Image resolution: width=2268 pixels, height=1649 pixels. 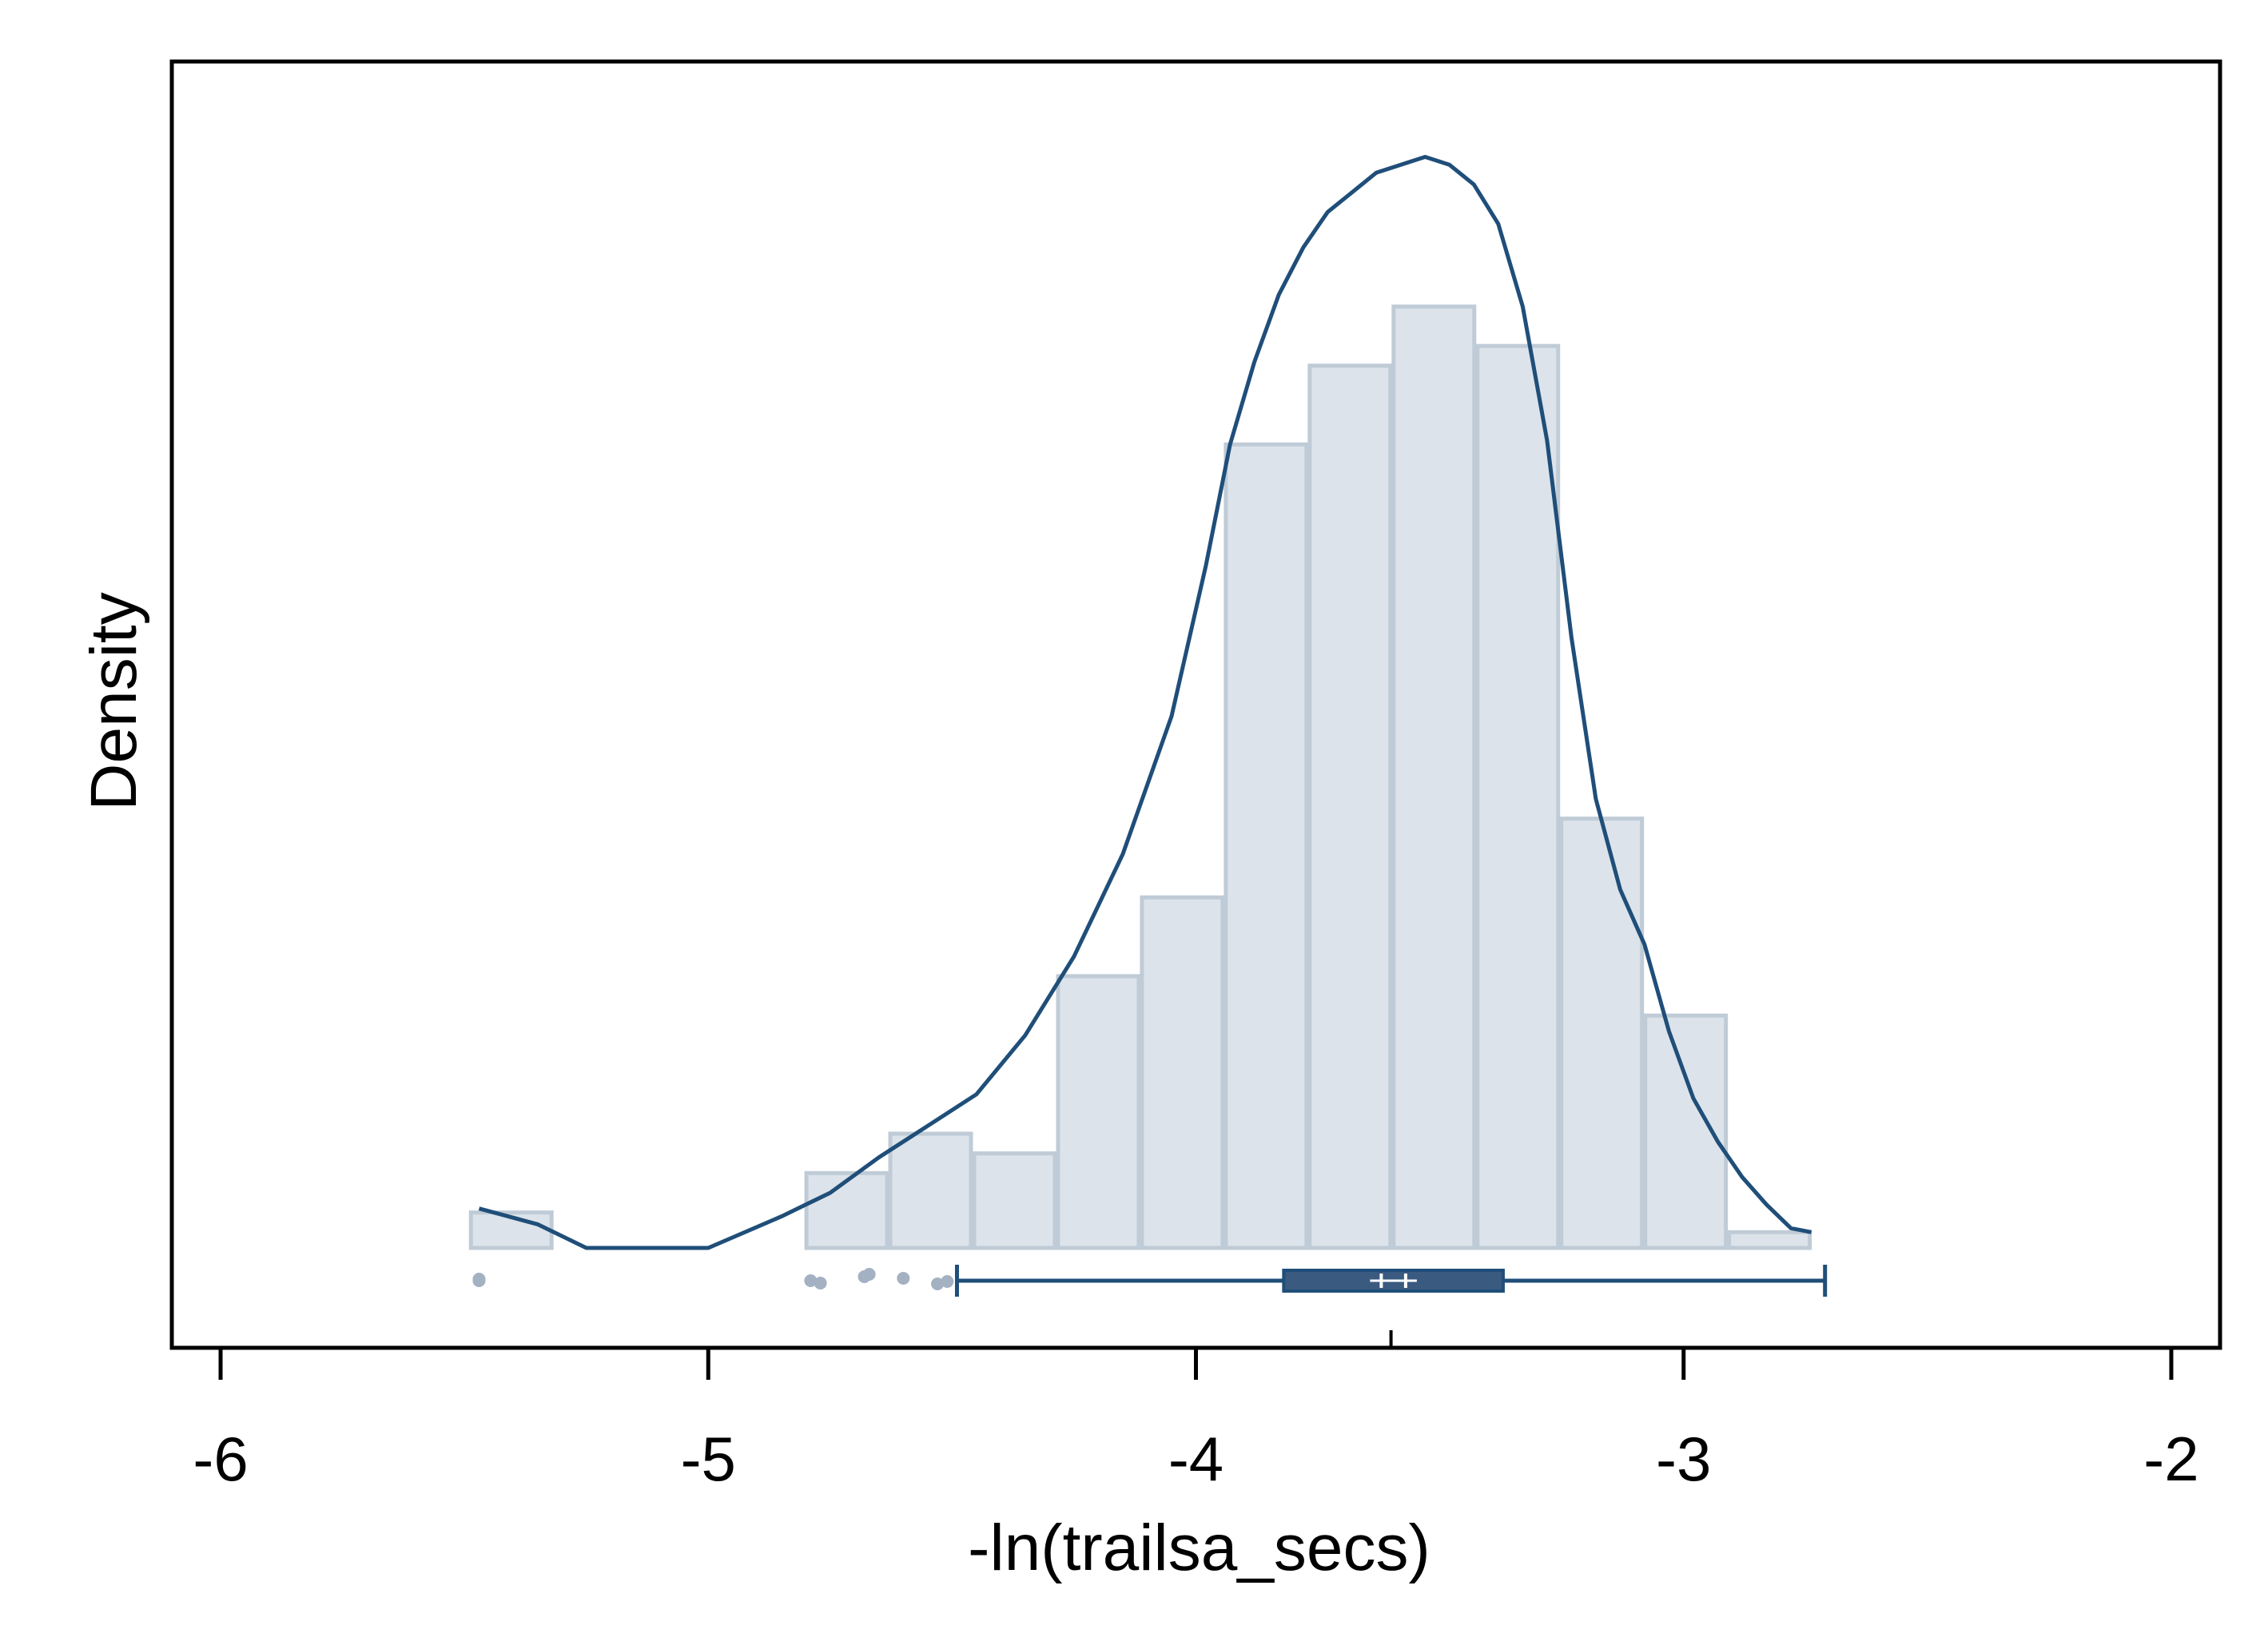 I want to click on y-axis-title: Density, so click(x=114, y=701).